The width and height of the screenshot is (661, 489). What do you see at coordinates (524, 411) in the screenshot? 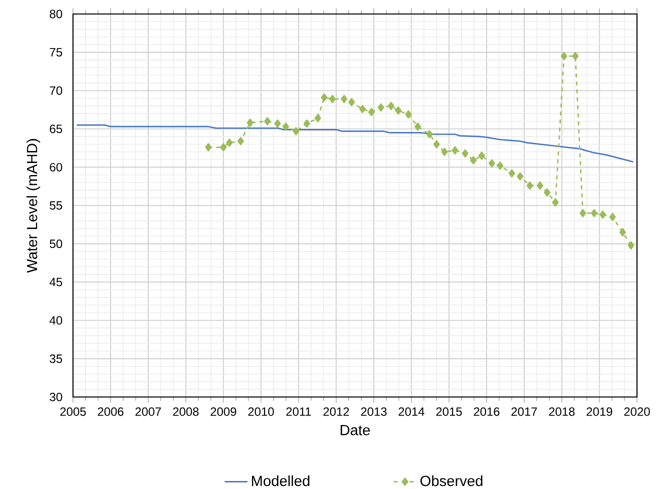
I see `x-tick-label: 2017` at bounding box center [524, 411].